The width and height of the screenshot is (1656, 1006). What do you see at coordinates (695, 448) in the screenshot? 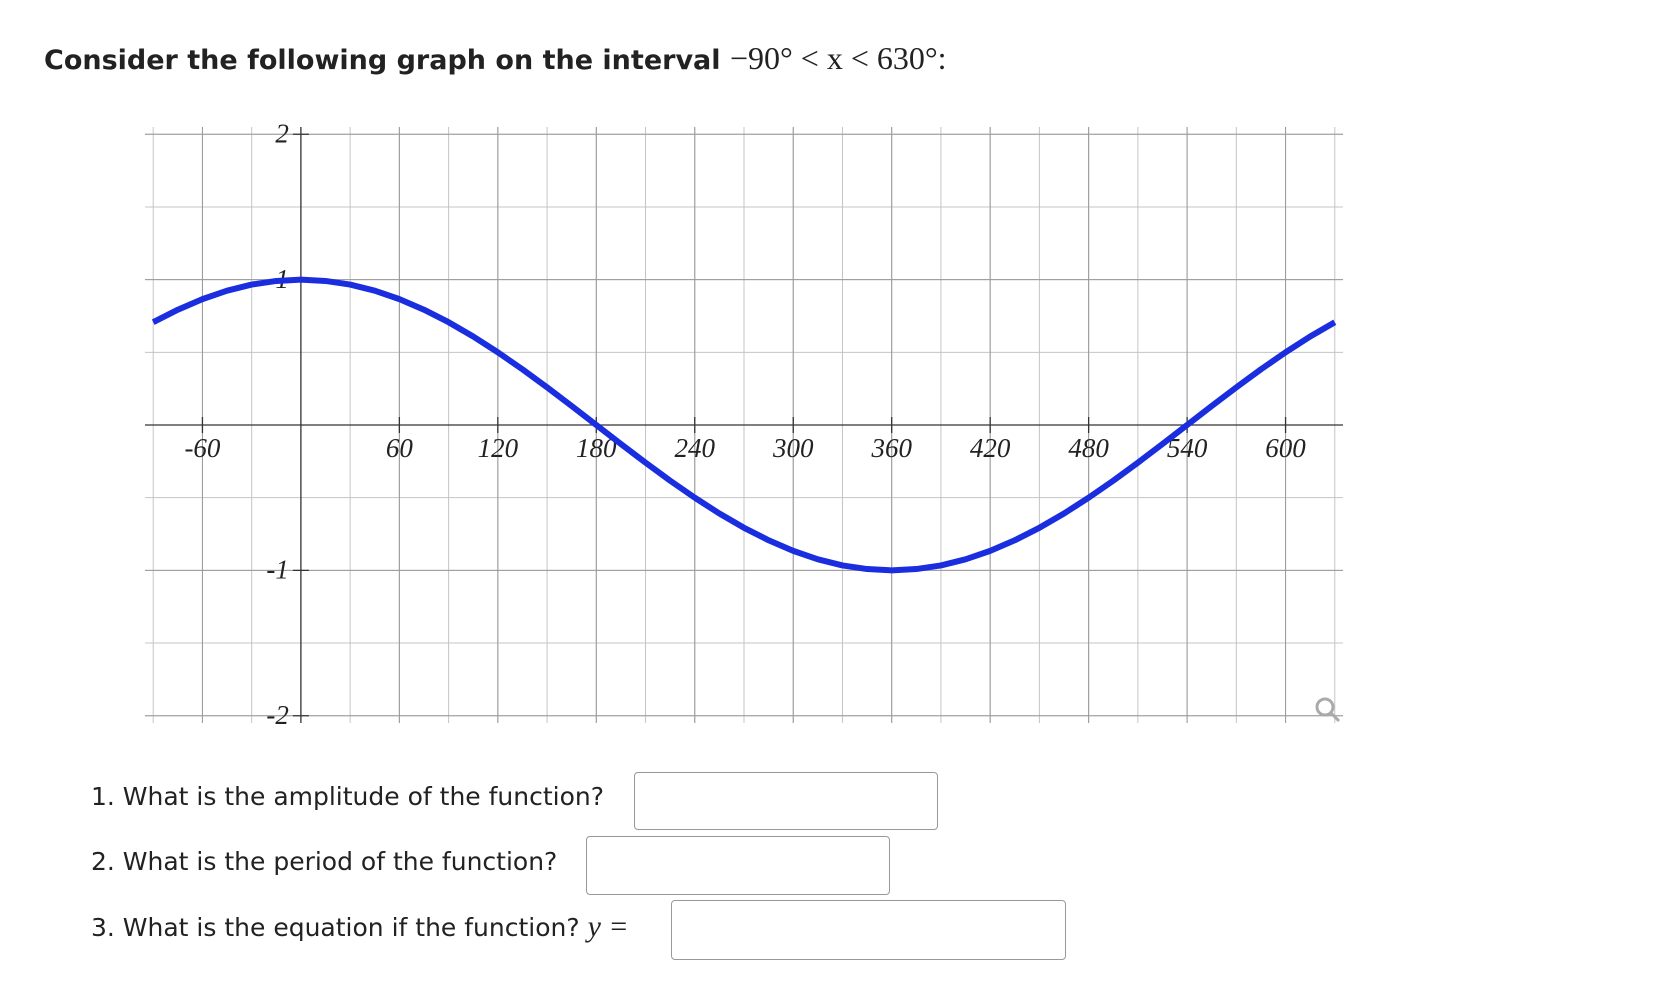
I see `x-tick-label: 240` at bounding box center [695, 448].